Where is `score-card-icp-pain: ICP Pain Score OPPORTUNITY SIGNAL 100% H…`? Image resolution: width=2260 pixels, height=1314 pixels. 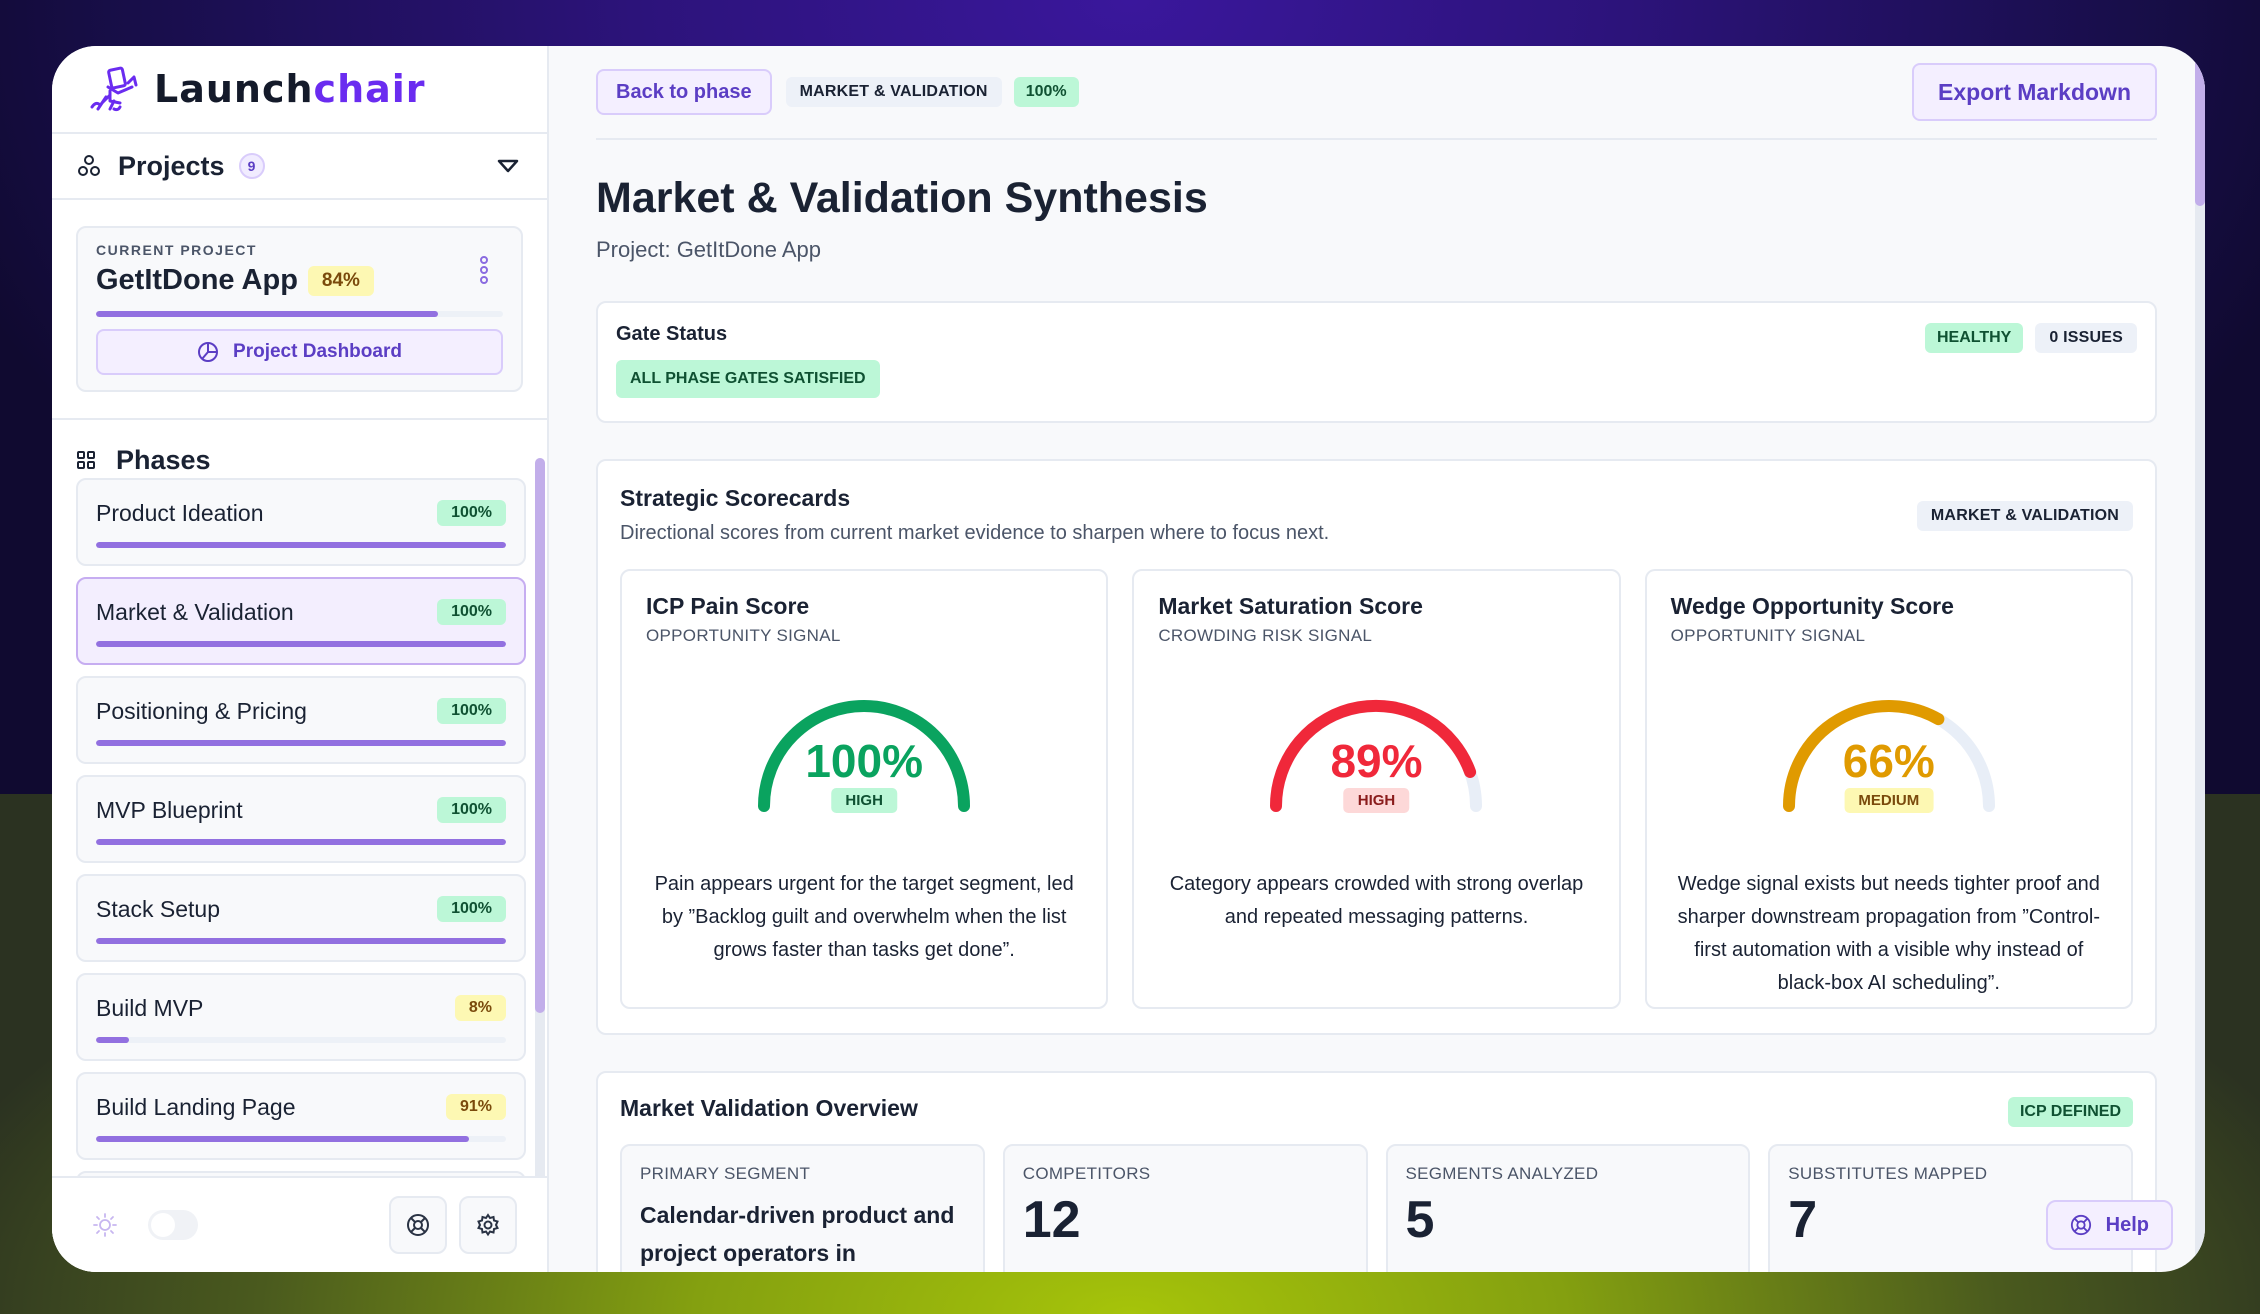
score-card-icp-pain: ICP Pain Score OPPORTUNITY SIGNAL 100% H… is located at coordinates (864, 789).